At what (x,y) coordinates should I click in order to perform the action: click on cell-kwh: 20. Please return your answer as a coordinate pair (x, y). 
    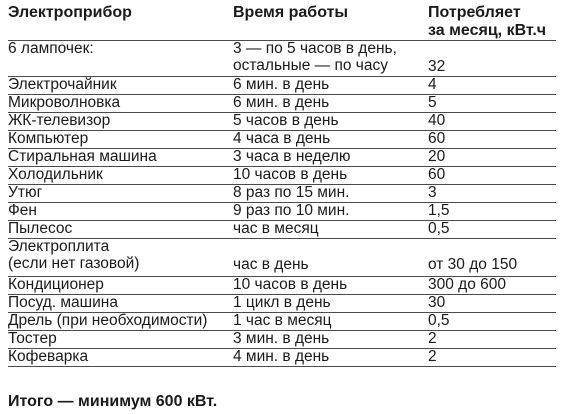
    Looking at the image, I should click on (437, 156).